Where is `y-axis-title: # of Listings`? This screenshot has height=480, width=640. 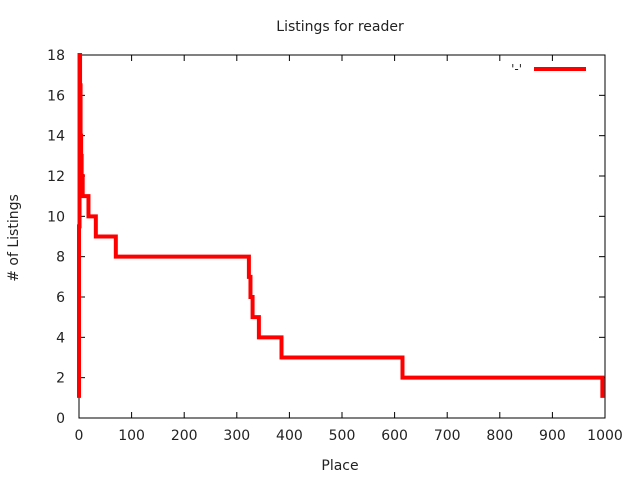
y-axis-title: # of Listings is located at coordinates (14, 238).